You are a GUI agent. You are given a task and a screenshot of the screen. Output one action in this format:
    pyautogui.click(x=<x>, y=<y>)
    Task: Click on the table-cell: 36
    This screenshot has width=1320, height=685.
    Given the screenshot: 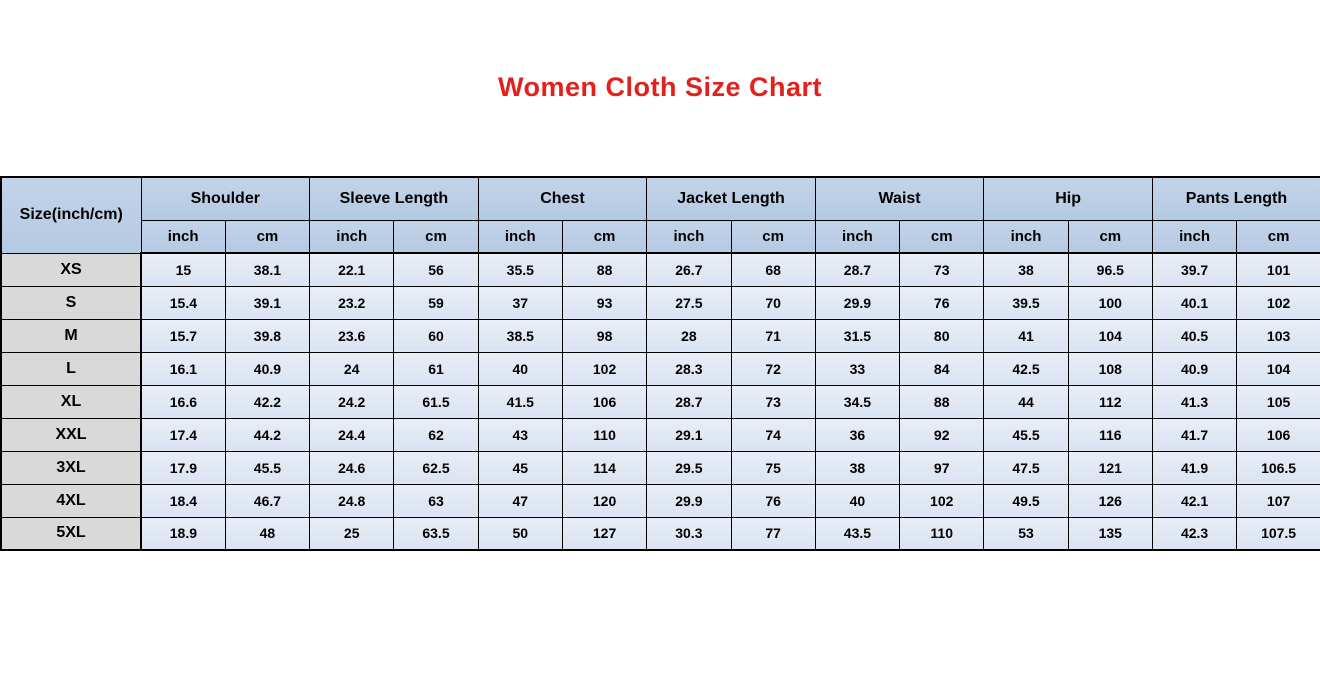 What is the action you would take?
    pyautogui.click(x=857, y=434)
    